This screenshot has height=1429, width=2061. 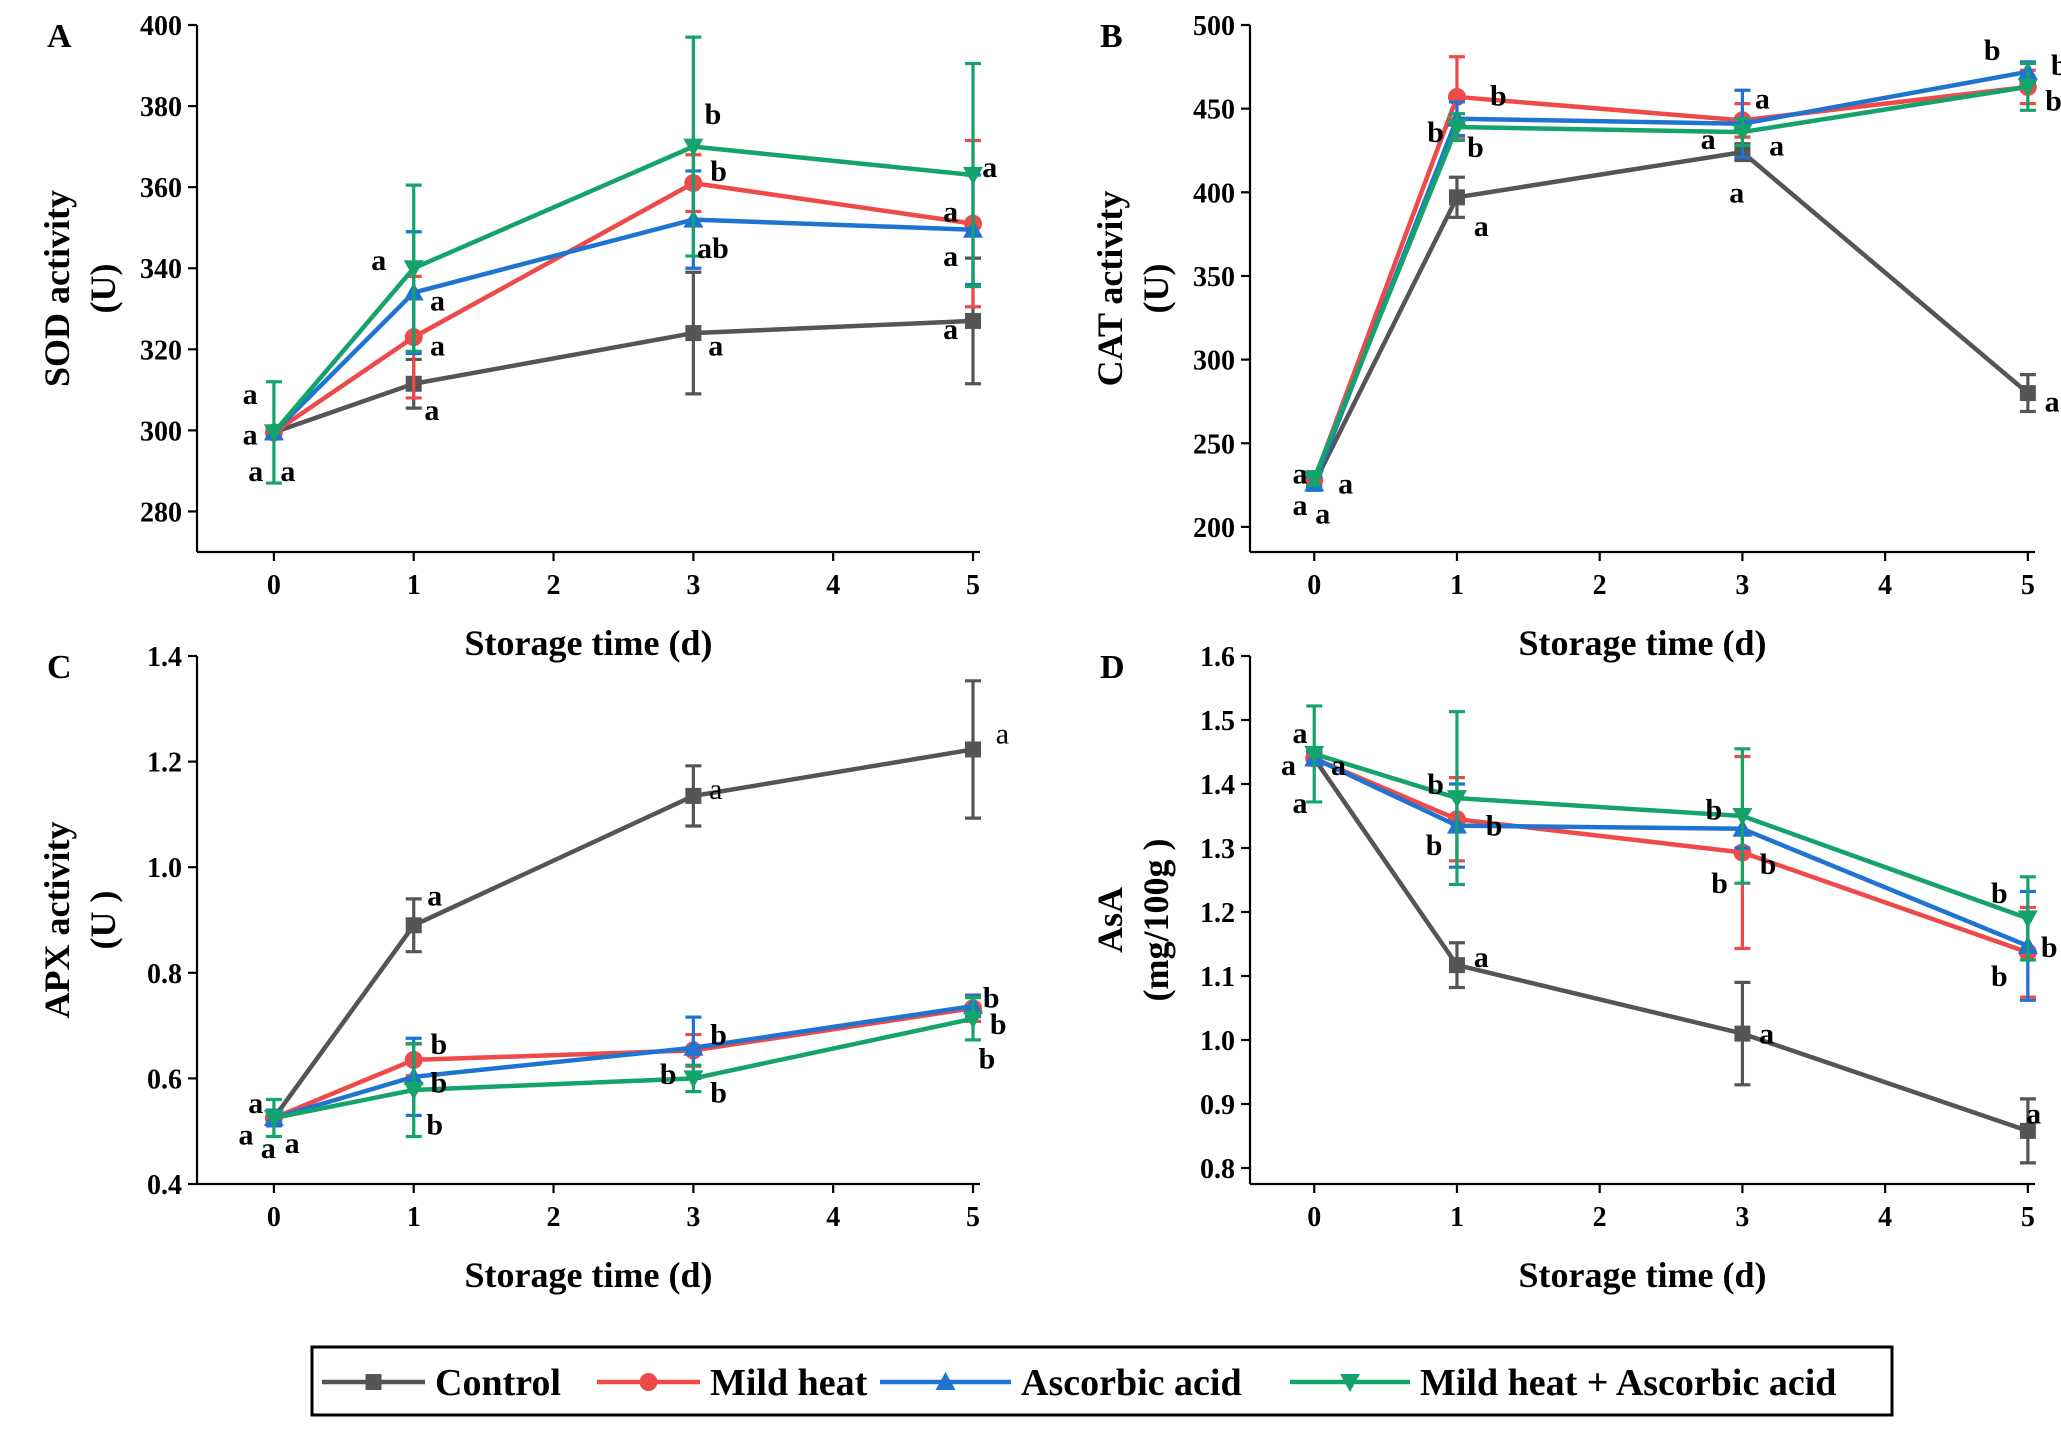 I want to click on panel-label: B, so click(x=1111, y=36).